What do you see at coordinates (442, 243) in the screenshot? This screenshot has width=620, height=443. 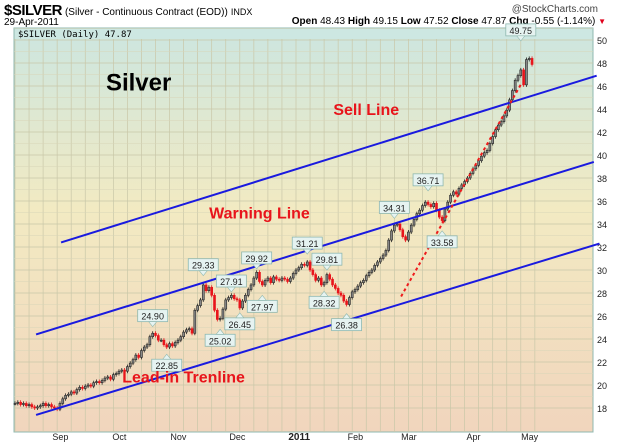 I see `annotation-value: 33.58` at bounding box center [442, 243].